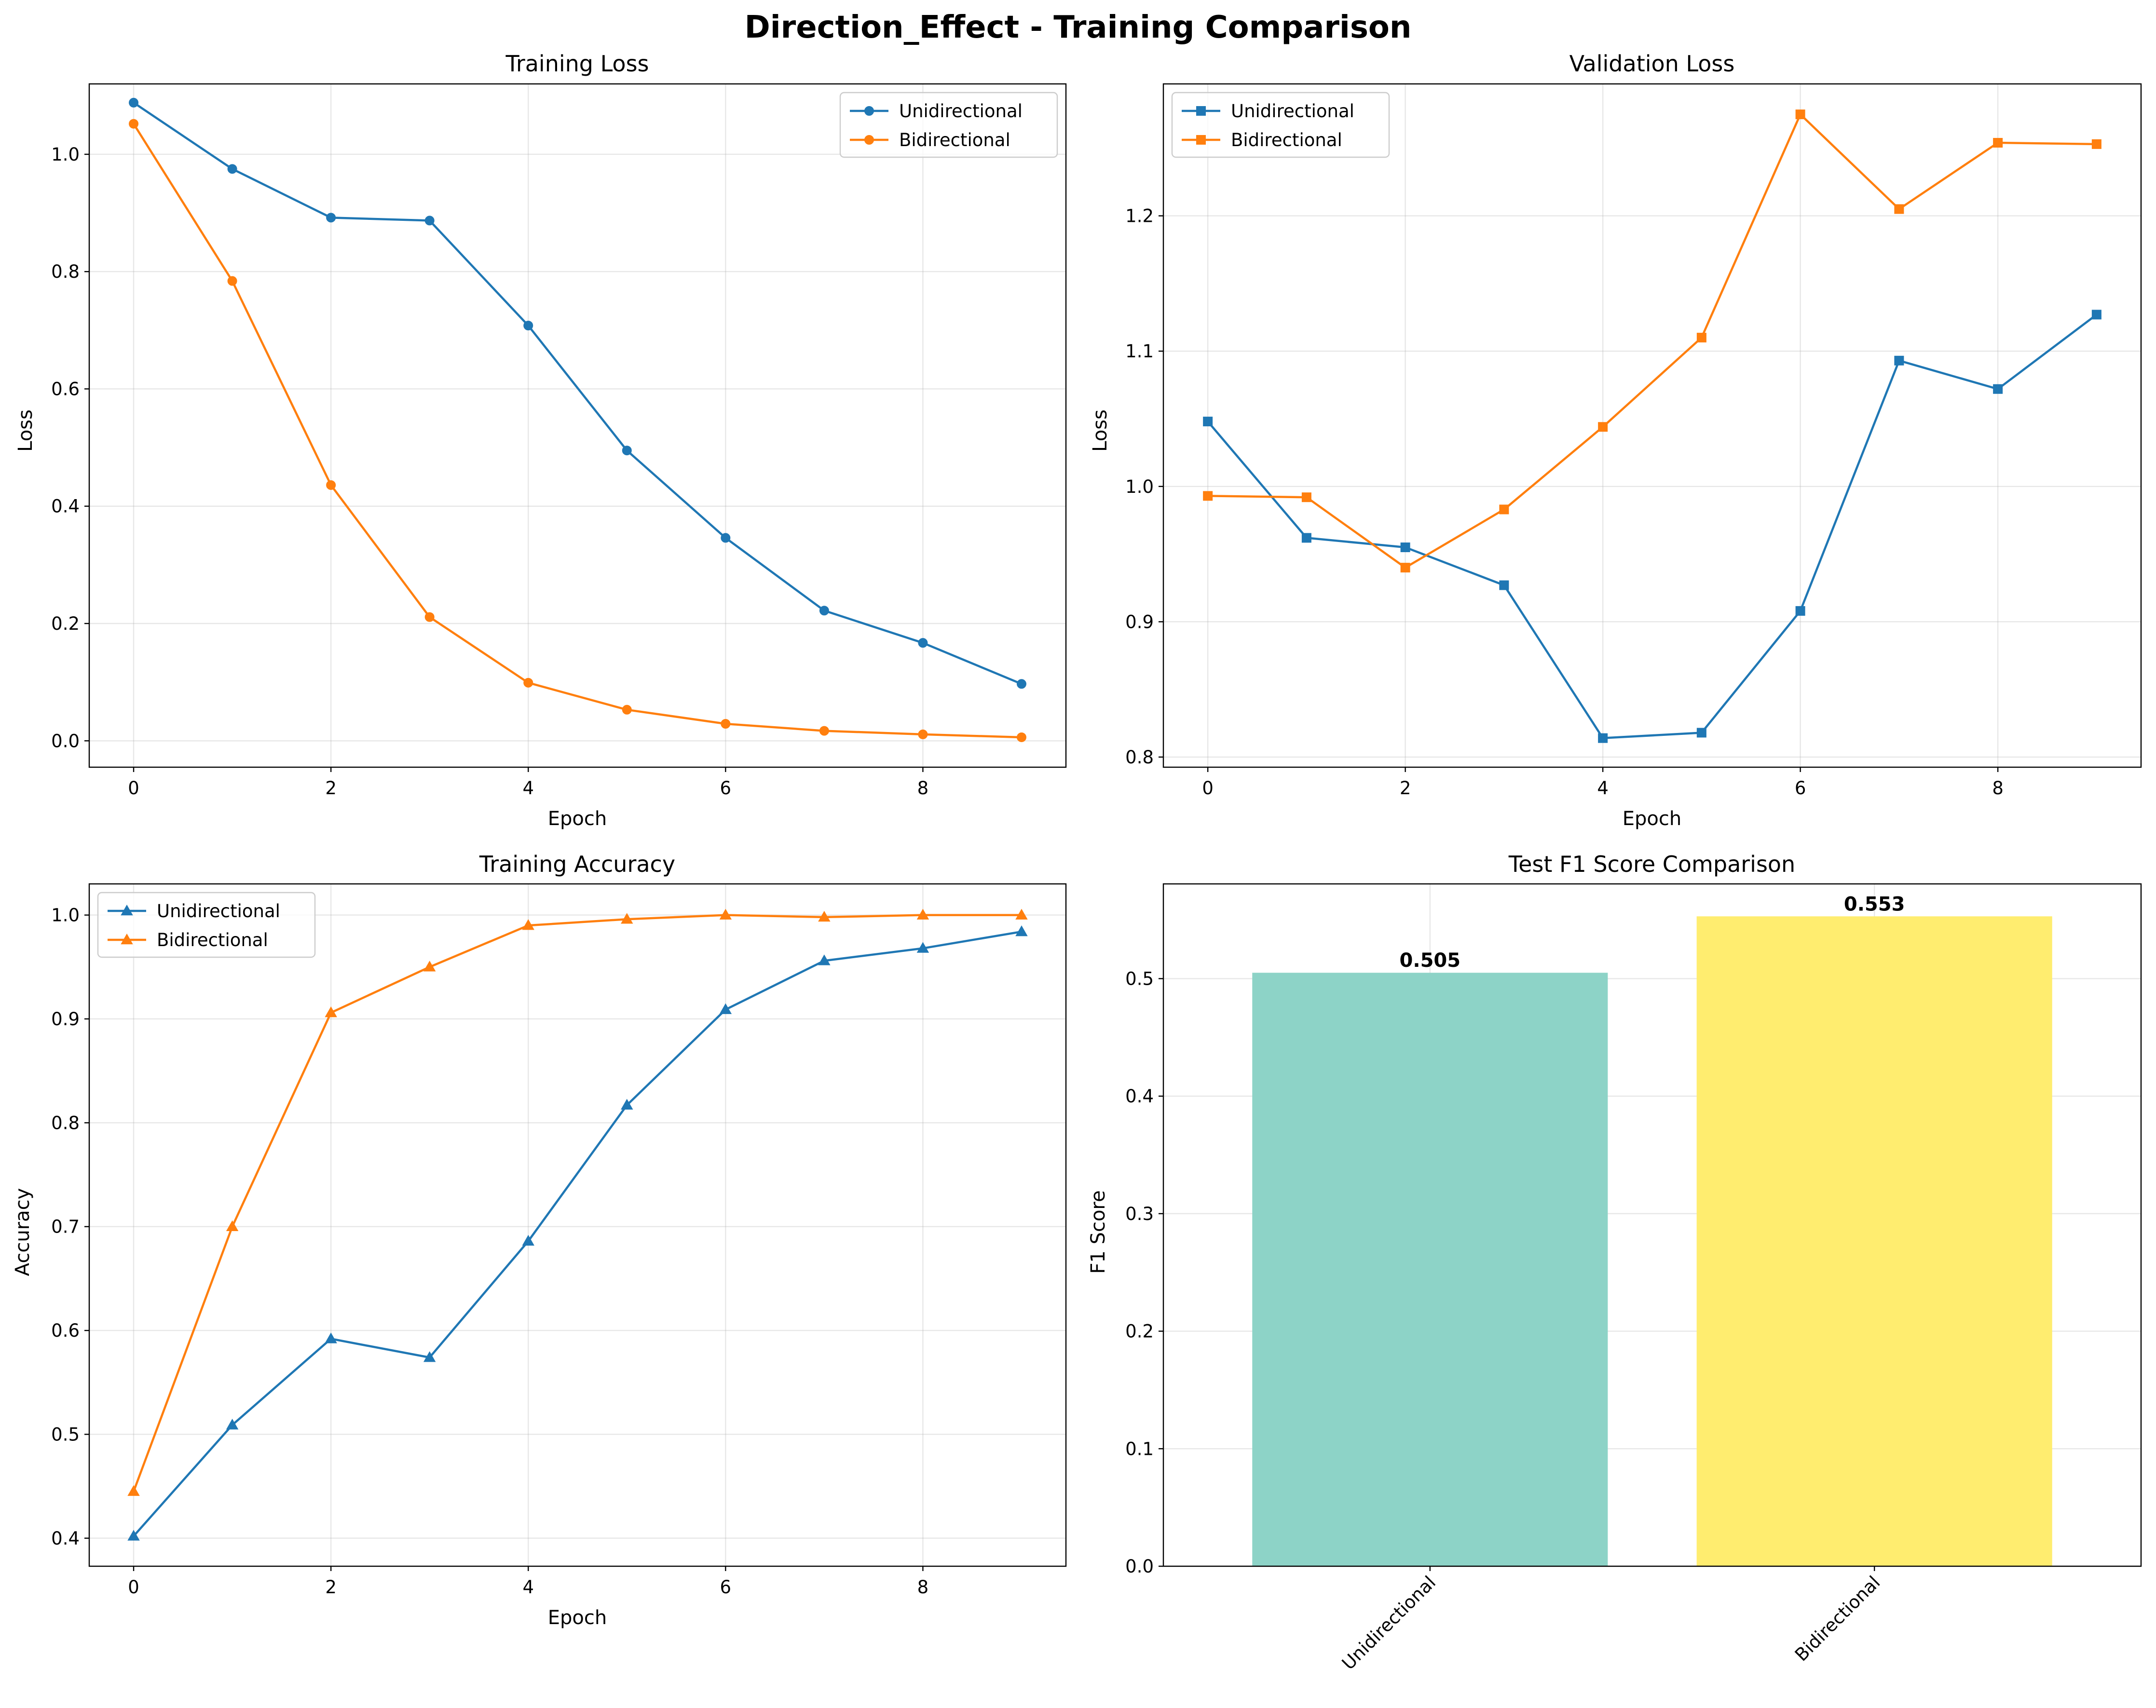 This screenshot has width=2156, height=1708. What do you see at coordinates (133, 788) in the screenshot?
I see `training-loss-xtick-label: 0` at bounding box center [133, 788].